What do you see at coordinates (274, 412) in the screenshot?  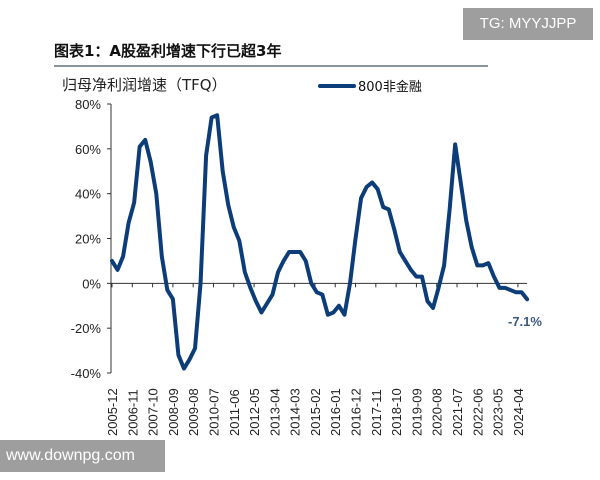 I see `x-tick-label: 2013-04` at bounding box center [274, 412].